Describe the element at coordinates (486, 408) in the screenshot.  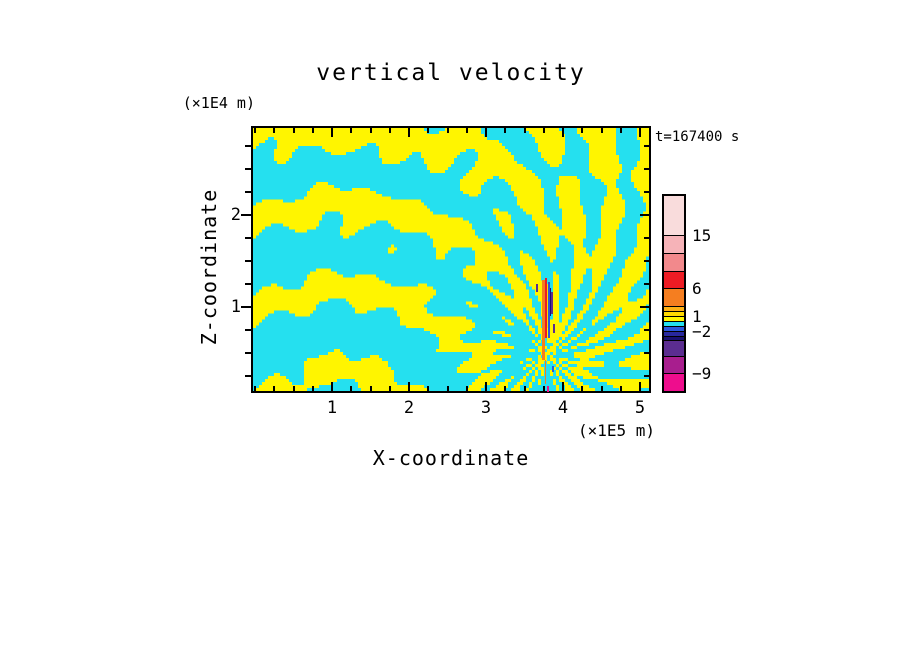
I see `x-tick-label: 3` at that location.